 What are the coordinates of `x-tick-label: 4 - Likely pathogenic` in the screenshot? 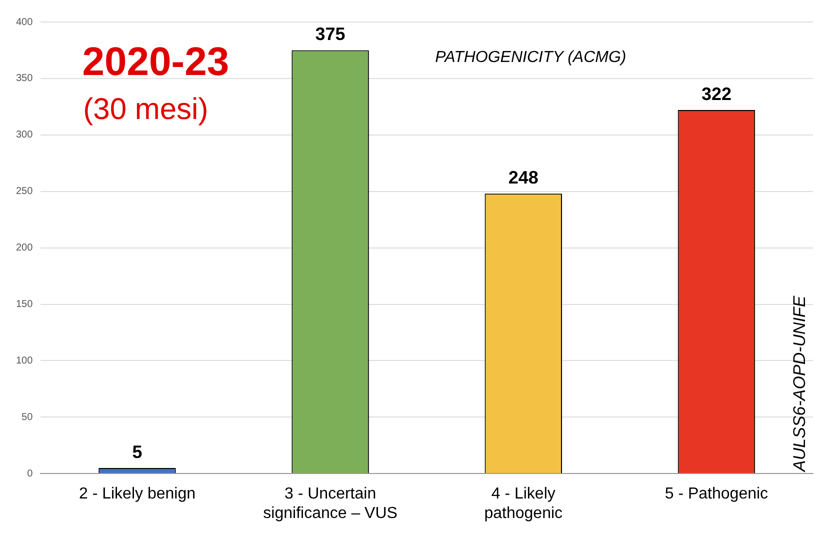 It's located at (523, 504).